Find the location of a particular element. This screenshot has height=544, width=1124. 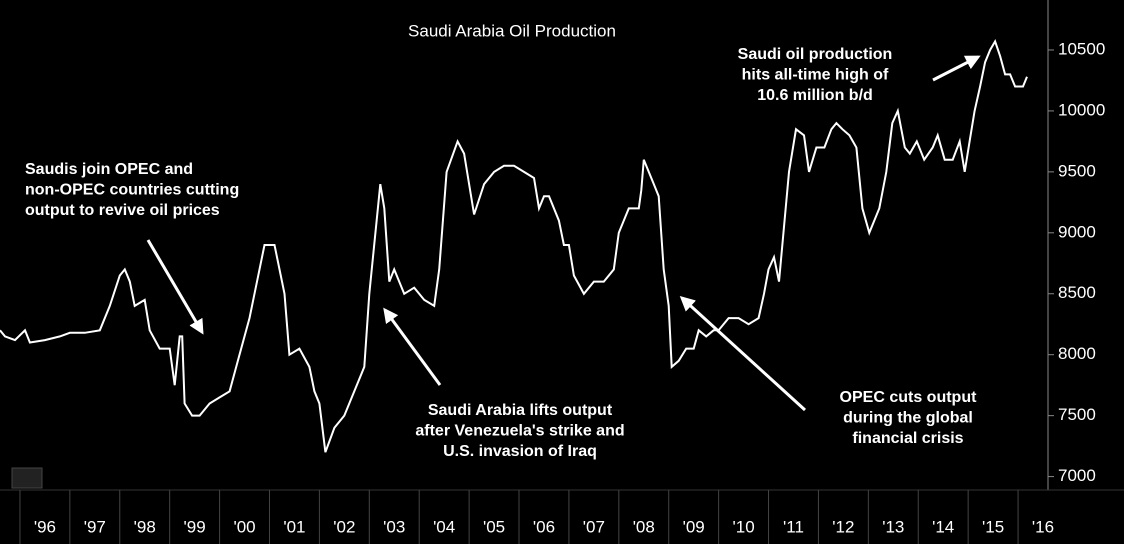

x-tick-label: '99 is located at coordinates (195, 526).